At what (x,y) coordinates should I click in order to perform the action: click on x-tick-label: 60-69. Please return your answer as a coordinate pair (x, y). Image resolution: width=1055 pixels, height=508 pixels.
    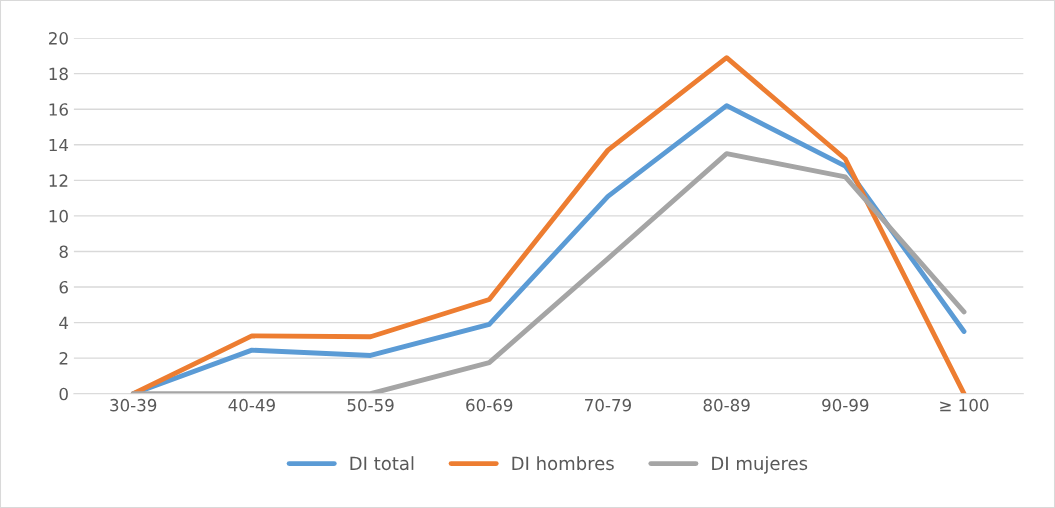
    Looking at the image, I should click on (489, 405).